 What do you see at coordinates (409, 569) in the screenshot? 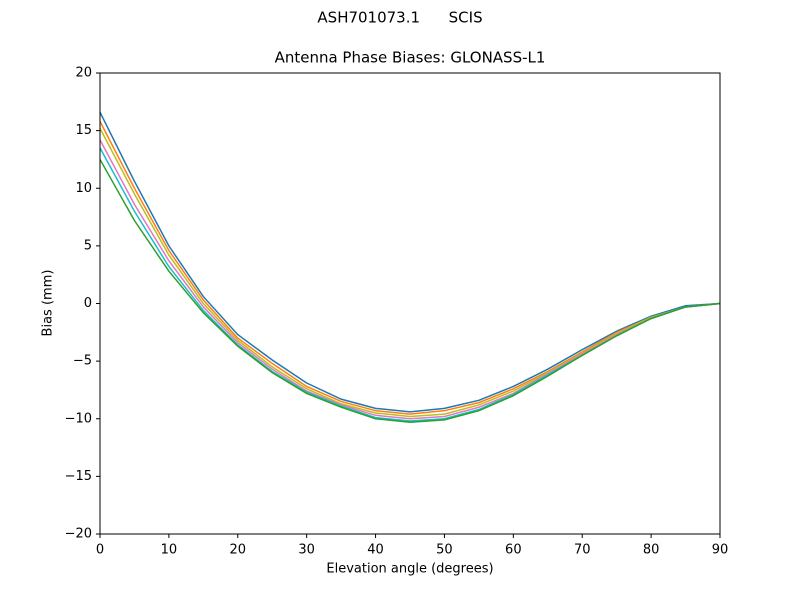
I see `x-axis-label: Elevation angle (degrees)` at bounding box center [409, 569].